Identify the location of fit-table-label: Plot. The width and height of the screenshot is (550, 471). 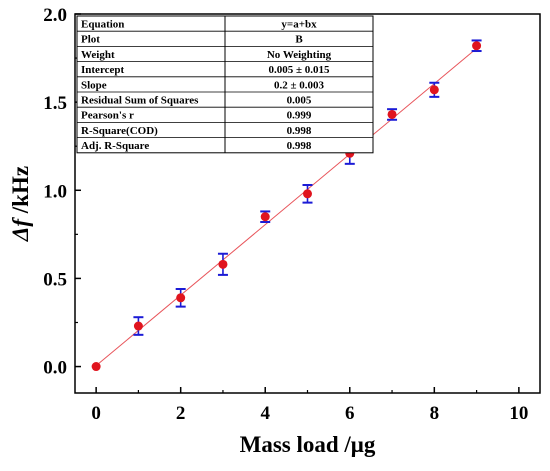
(90, 40).